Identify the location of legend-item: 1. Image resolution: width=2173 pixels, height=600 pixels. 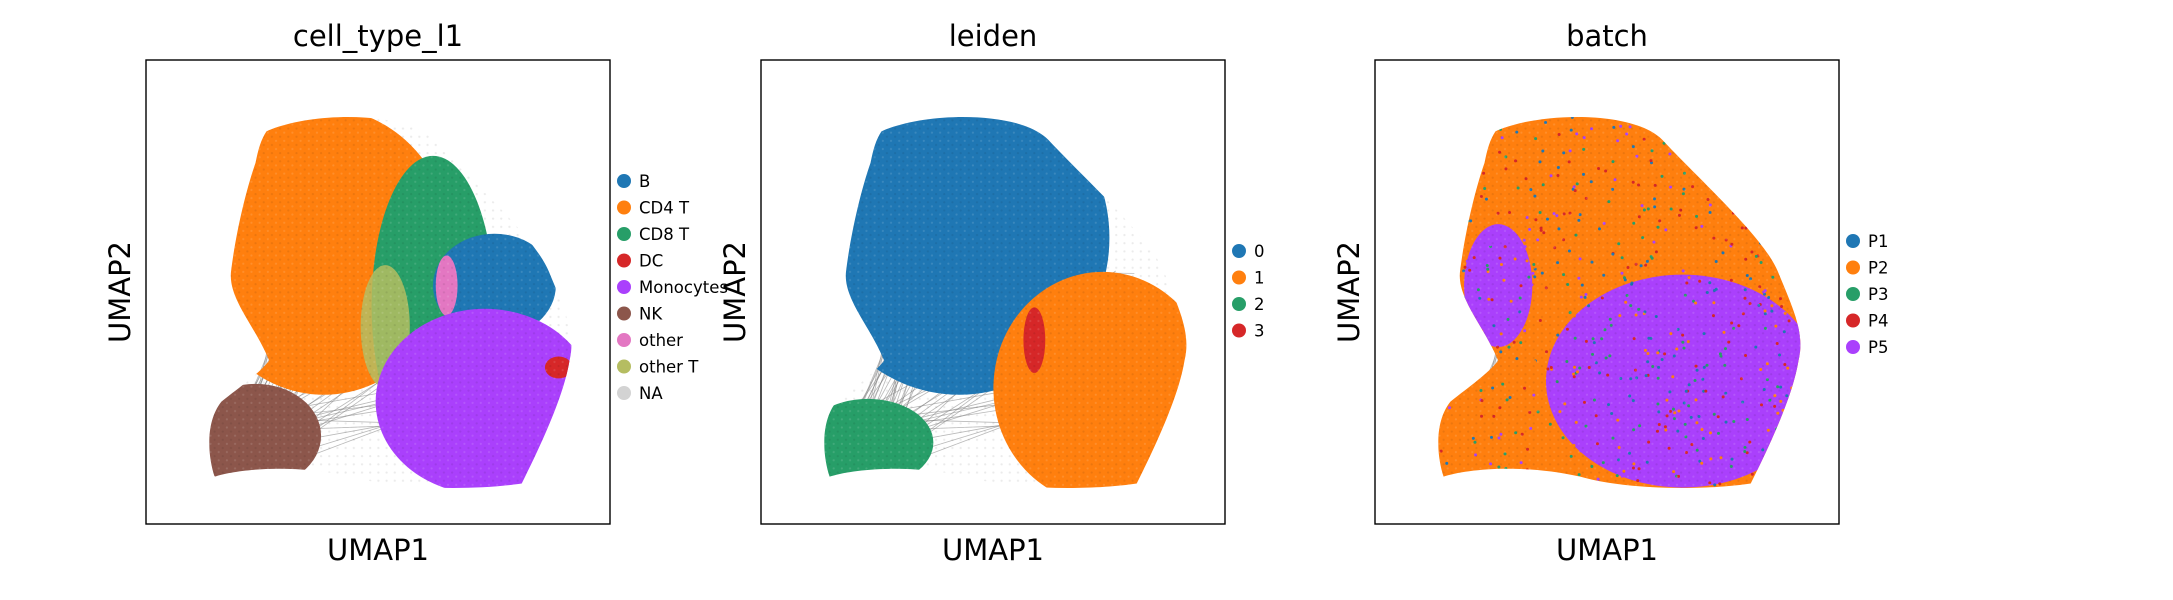
(1248, 278).